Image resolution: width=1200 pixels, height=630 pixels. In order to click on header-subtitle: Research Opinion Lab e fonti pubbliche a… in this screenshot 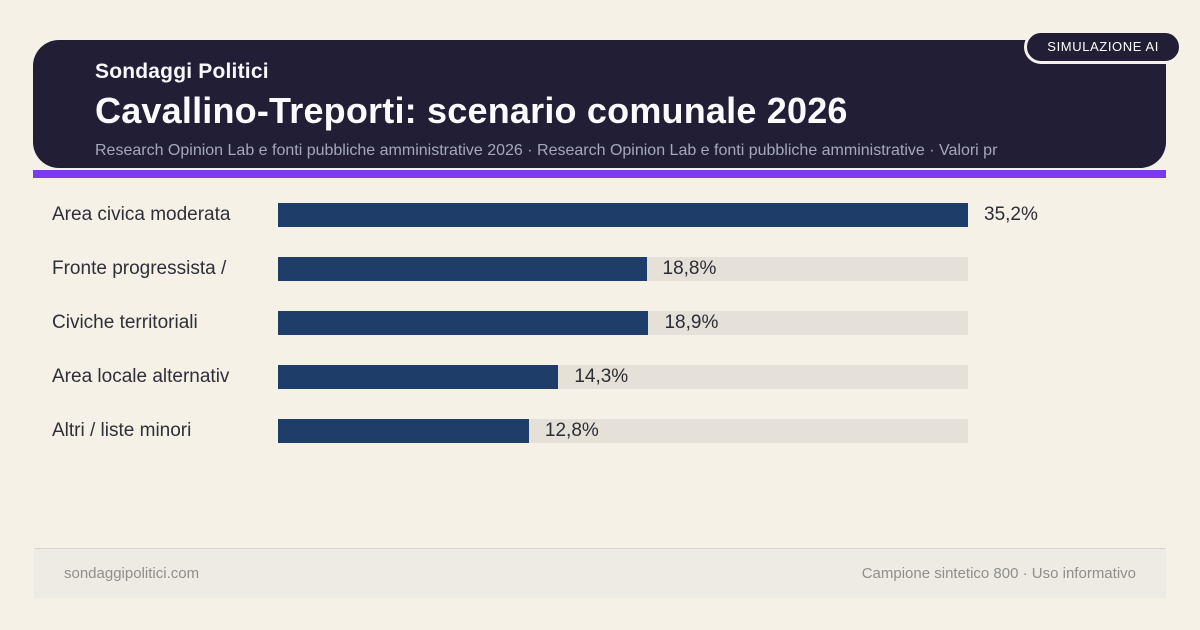, I will do `click(546, 150)`.